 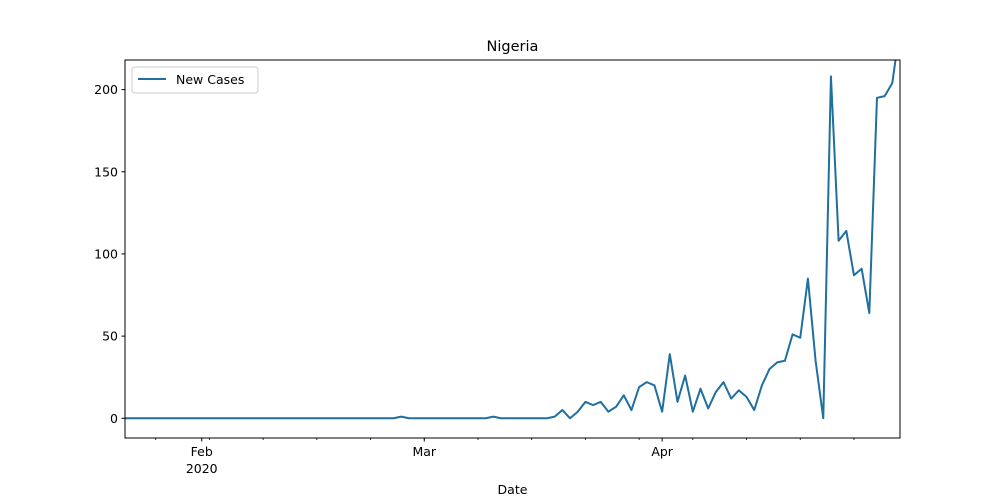 I want to click on y-tick-label: 50, so click(x=110, y=336).